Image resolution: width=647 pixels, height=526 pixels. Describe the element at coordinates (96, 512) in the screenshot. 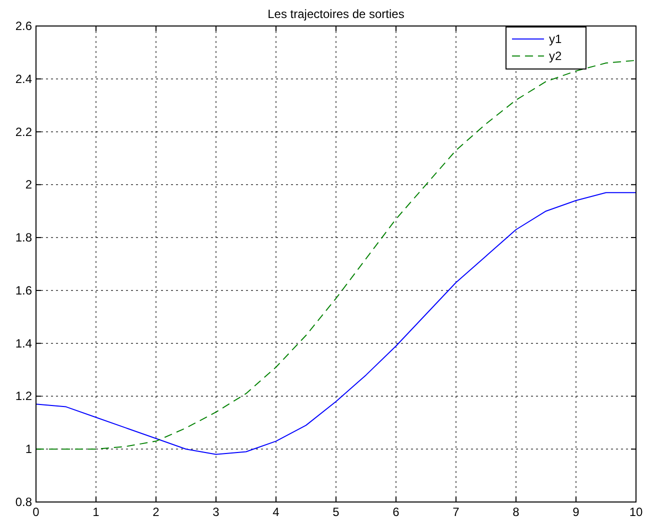

I see `x-tick-label: 1` at that location.